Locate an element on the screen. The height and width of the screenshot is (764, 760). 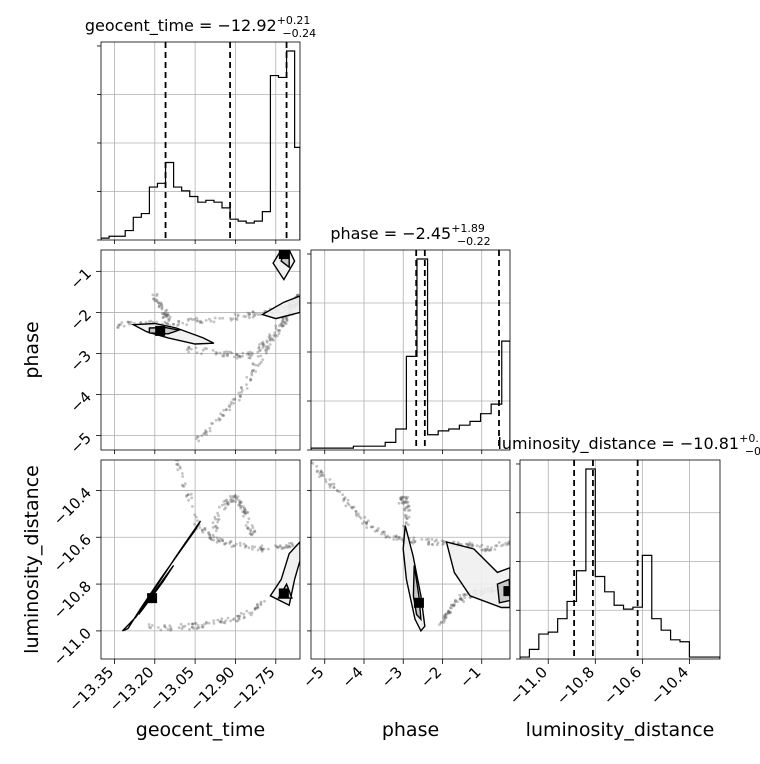
panel-geocent_time-vs-luminosity_distance is located at coordinates (200, 559).